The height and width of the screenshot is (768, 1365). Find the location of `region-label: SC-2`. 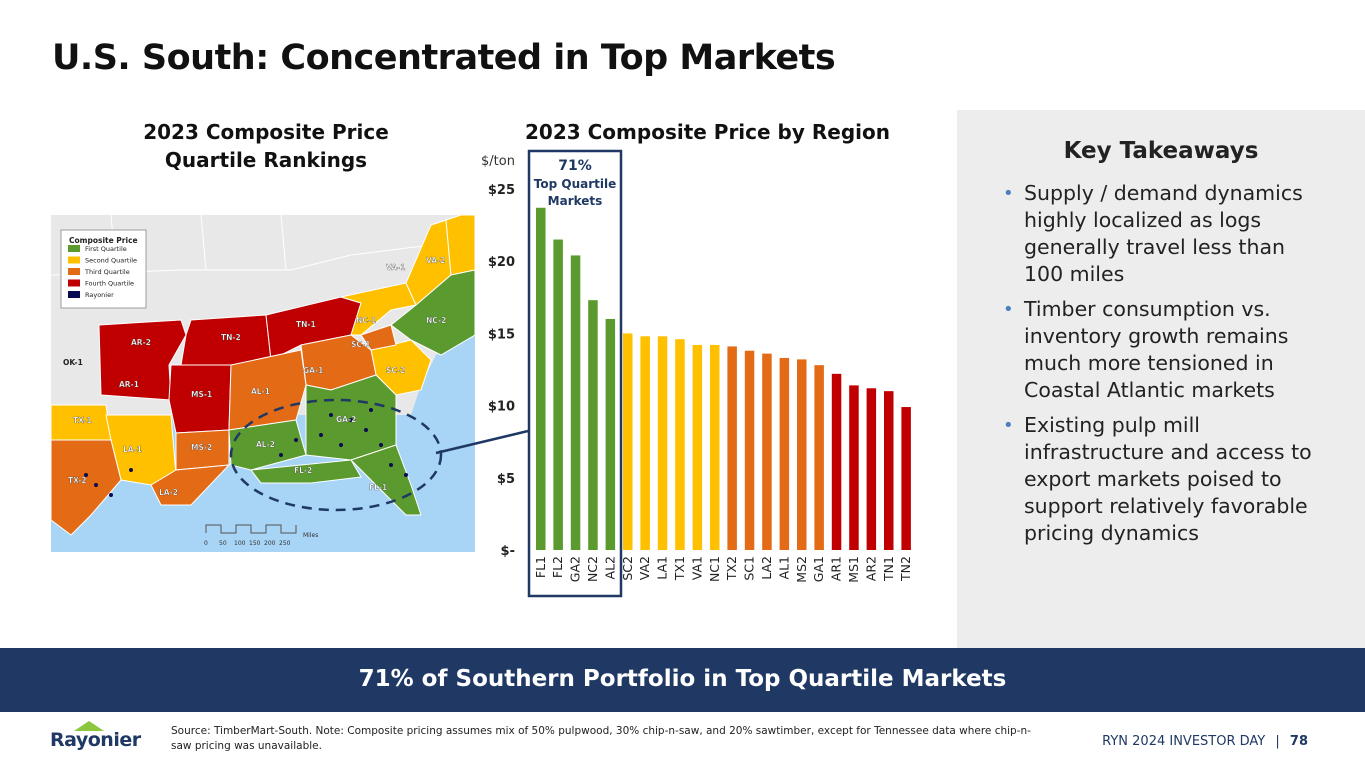

region-label: SC-2 is located at coordinates (395, 370).